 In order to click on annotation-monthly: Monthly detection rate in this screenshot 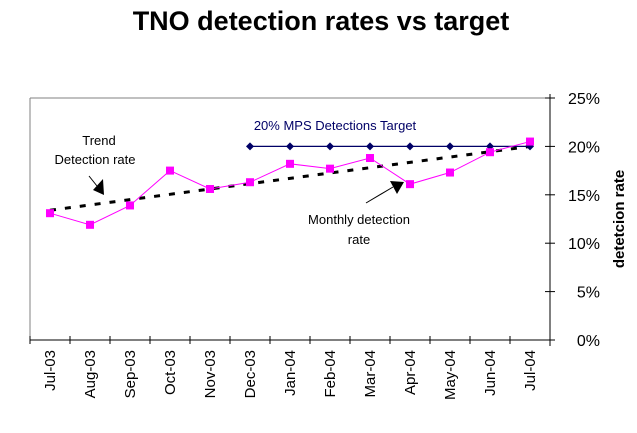, I will do `click(359, 214)`.